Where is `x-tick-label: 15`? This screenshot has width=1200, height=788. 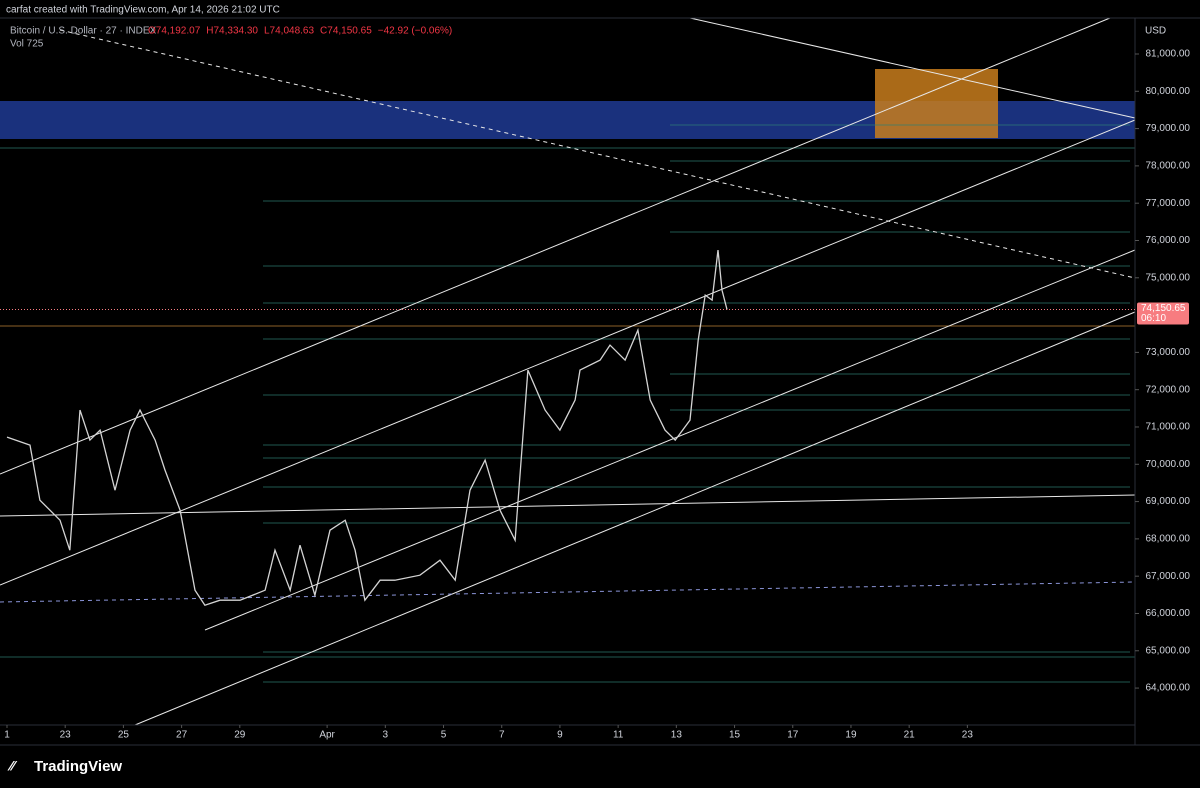 x-tick-label: 15 is located at coordinates (735, 735).